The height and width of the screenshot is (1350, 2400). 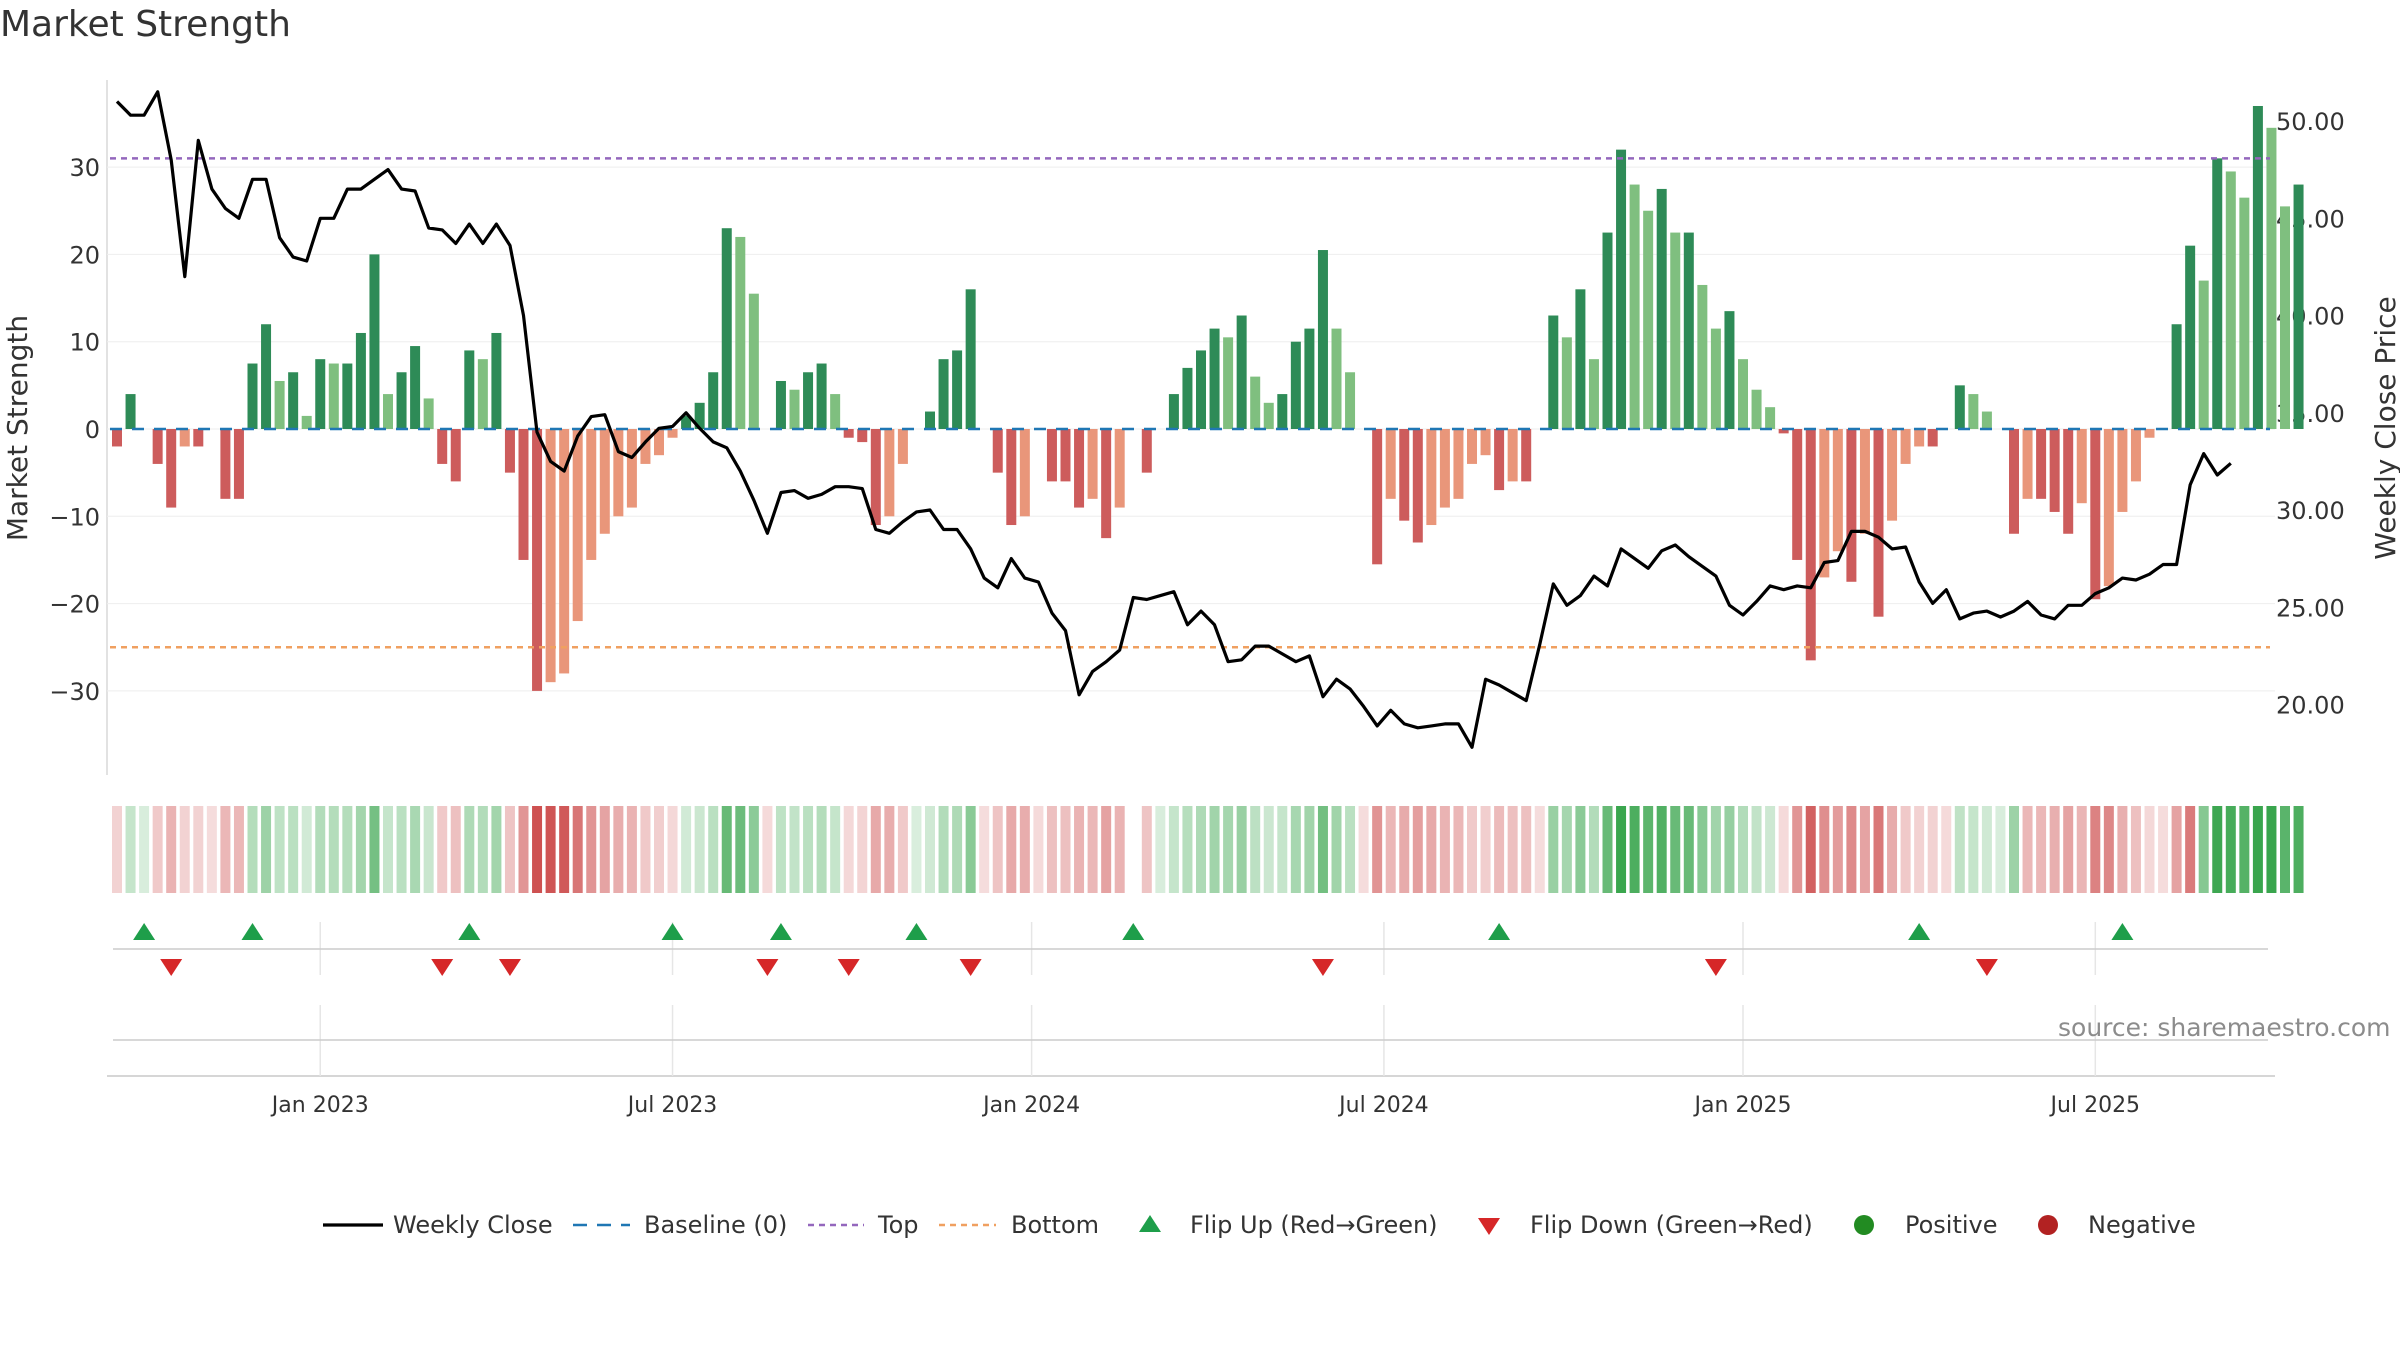 What do you see at coordinates (84, 255) in the screenshot?
I see `left-tick-label: 20` at bounding box center [84, 255].